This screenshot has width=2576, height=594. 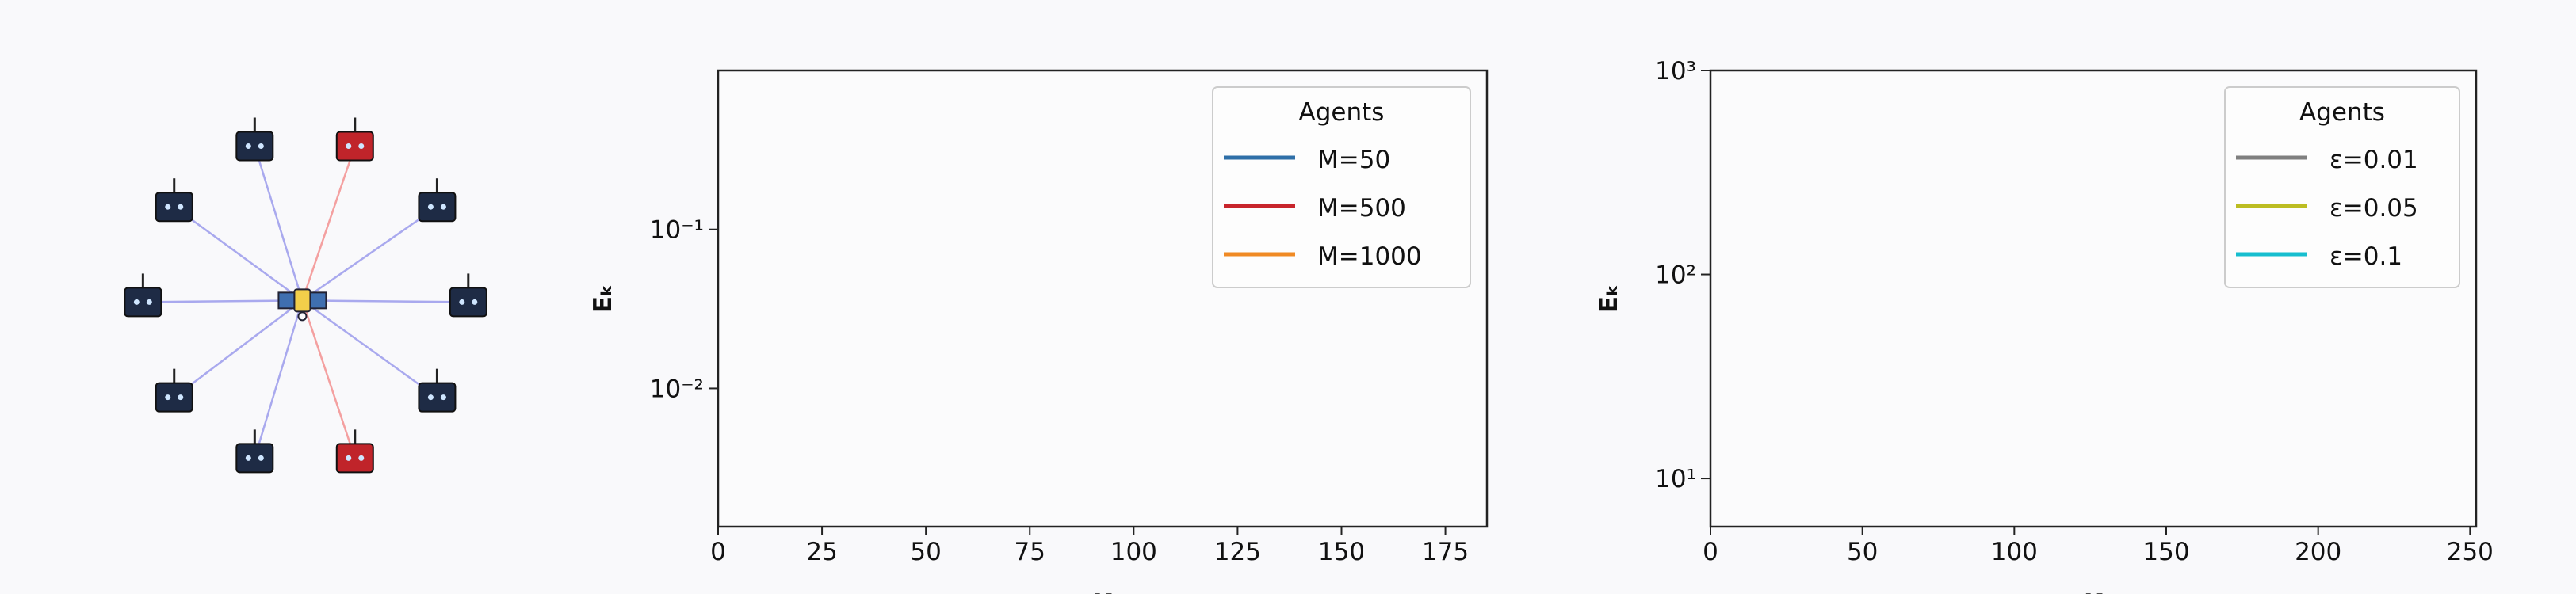 What do you see at coordinates (1237, 552) in the screenshot?
I see `x-tick-label: 125` at bounding box center [1237, 552].